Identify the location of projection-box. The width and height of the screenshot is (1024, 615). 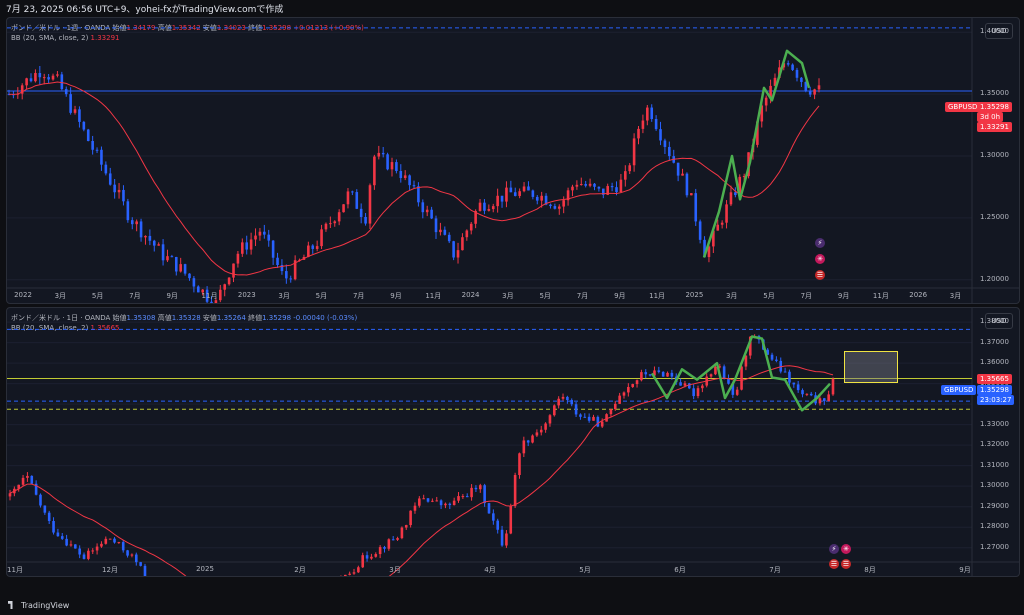
(871, 367).